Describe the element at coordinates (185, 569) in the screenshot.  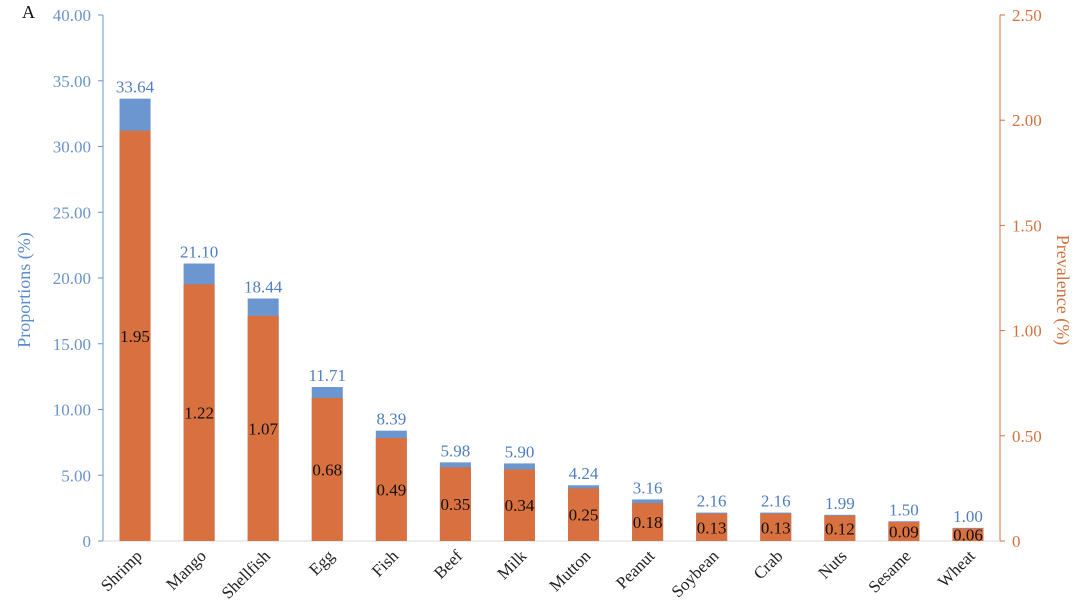
I see `category-label: Mango` at that location.